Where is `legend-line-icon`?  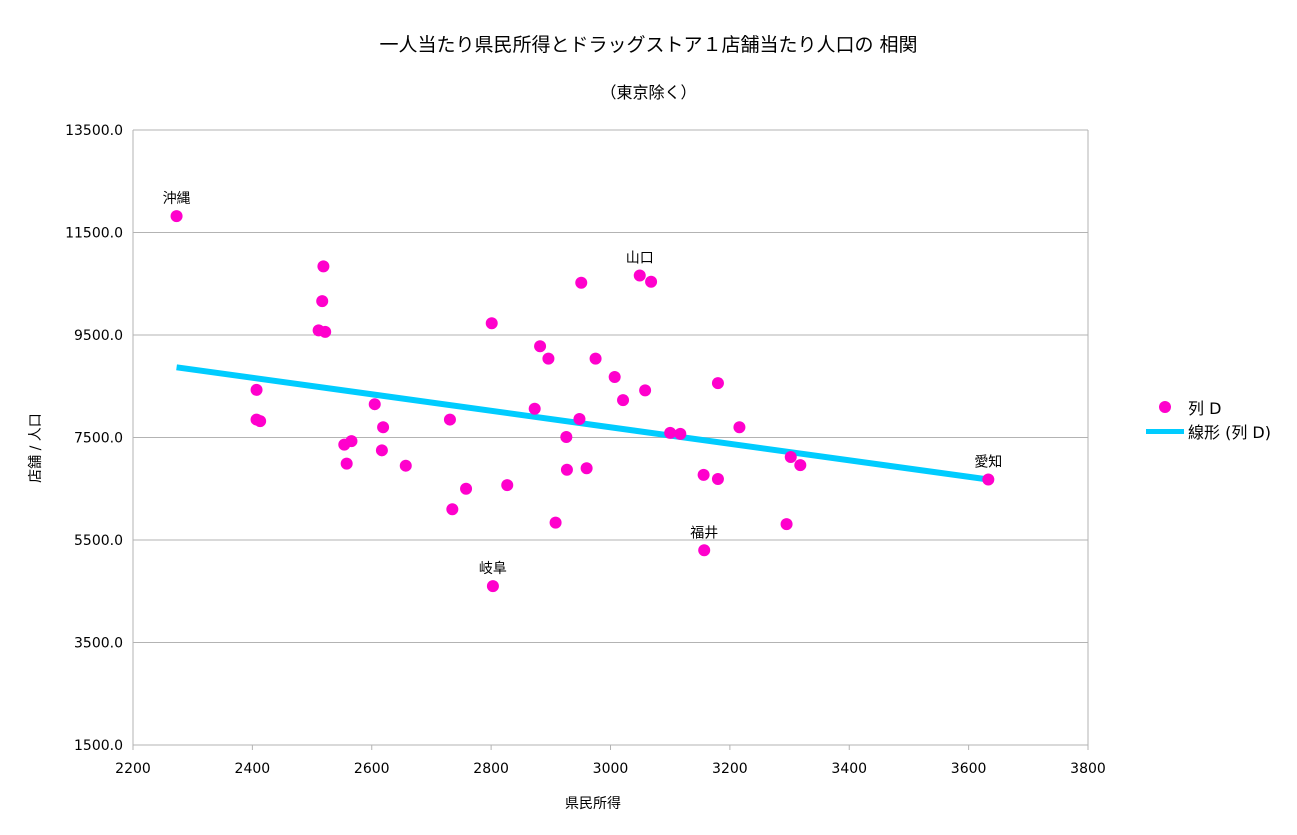 legend-line-icon is located at coordinates (1165, 431).